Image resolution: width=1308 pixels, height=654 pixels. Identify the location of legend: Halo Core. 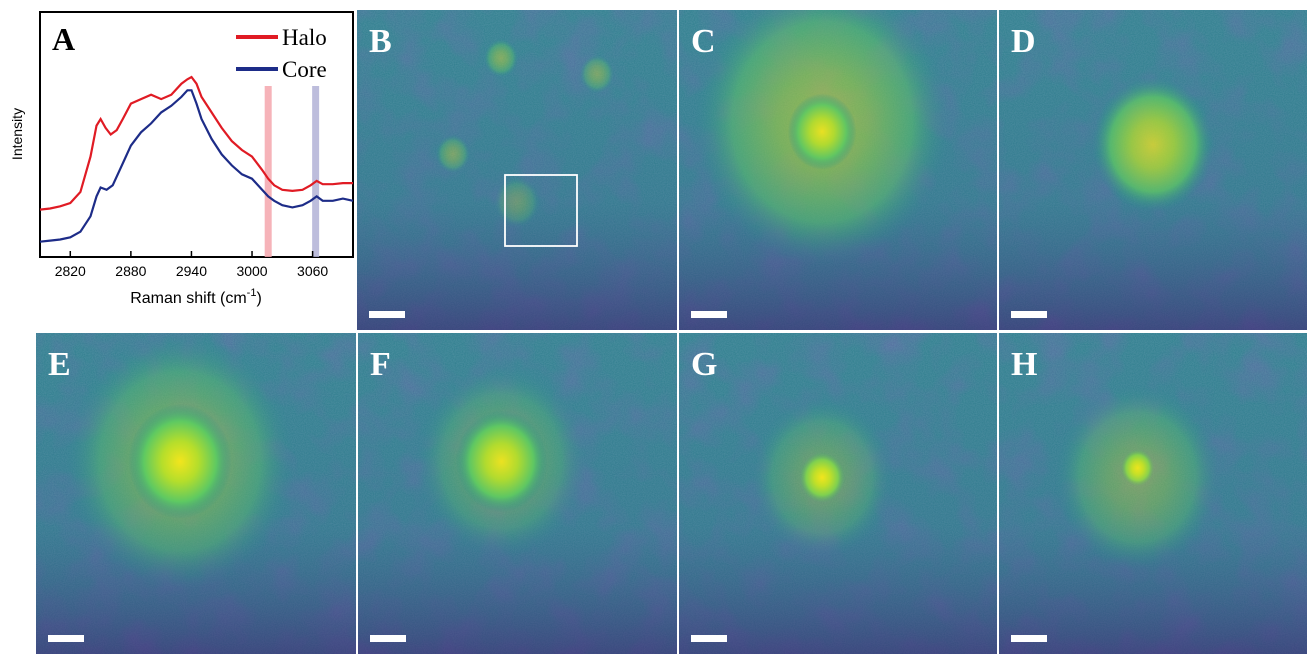
(281, 53).